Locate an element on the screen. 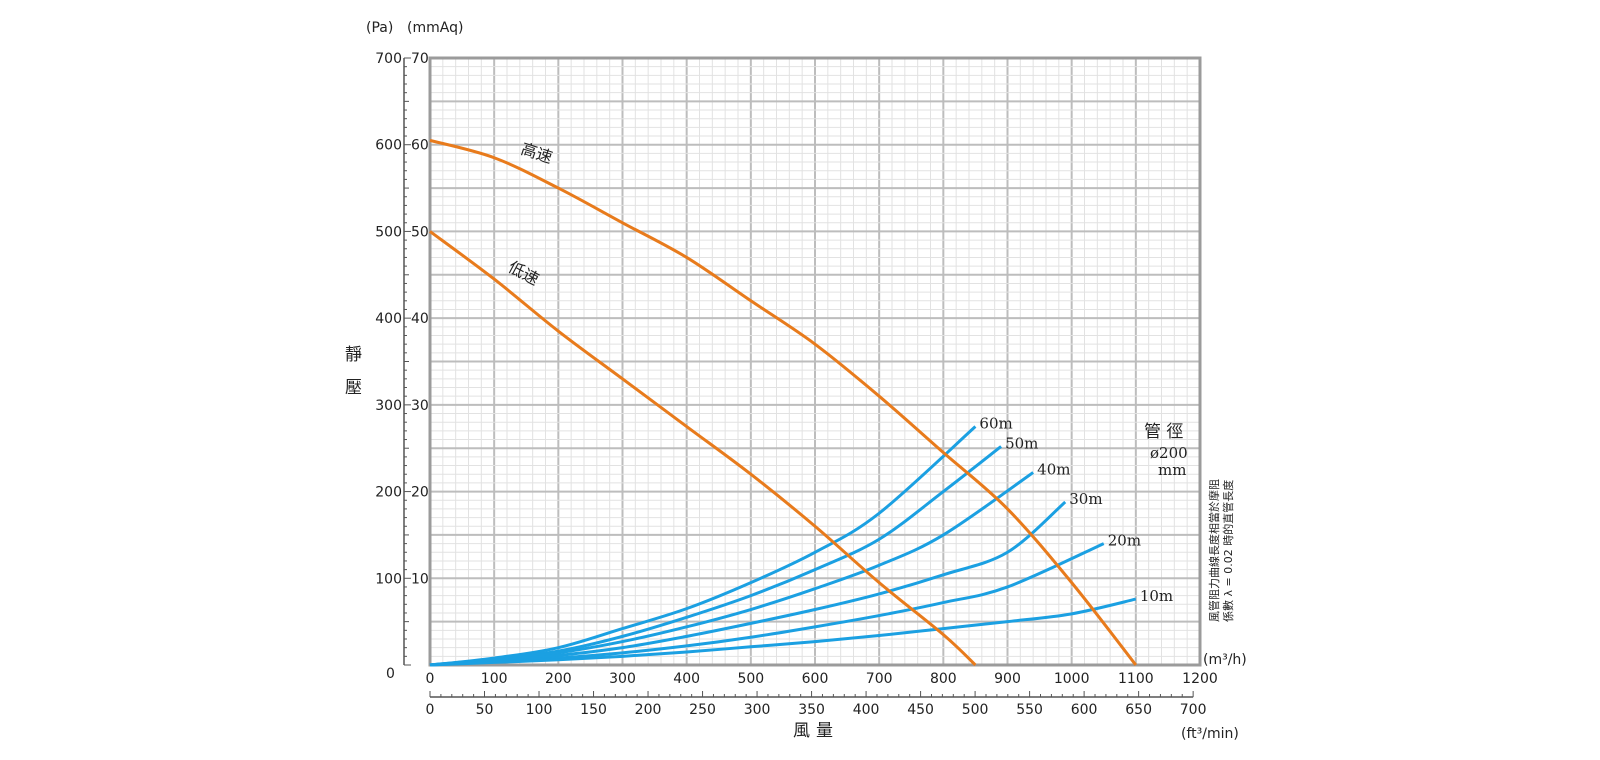  y-tick-mmaq: 60 is located at coordinates (420, 146).